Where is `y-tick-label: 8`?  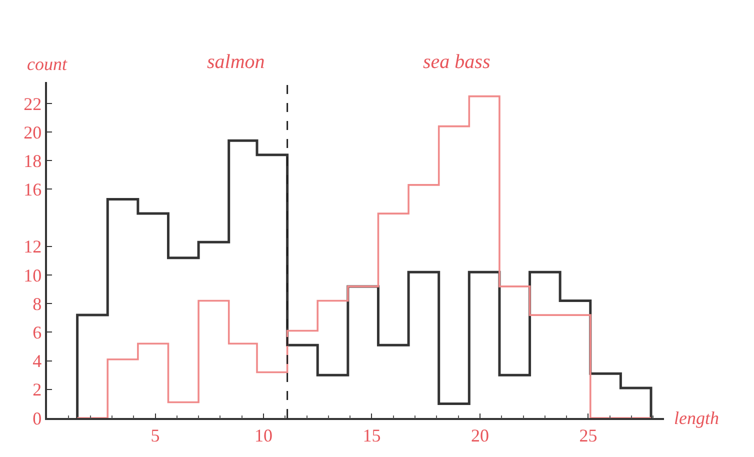 y-tick-label: 8 is located at coordinates (37, 304).